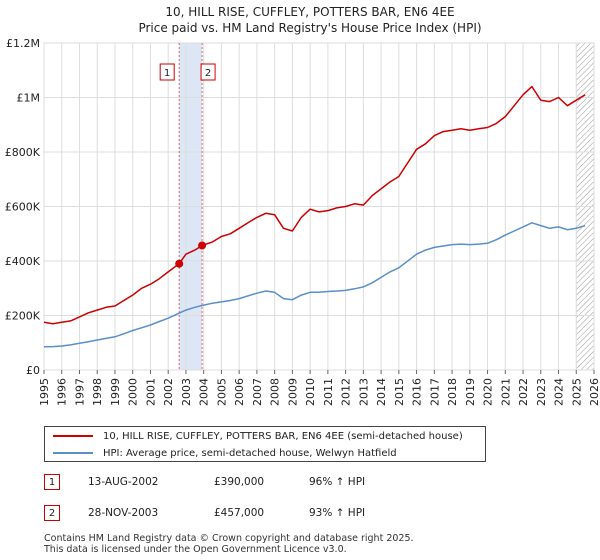 The width and height of the screenshot is (600, 560). Describe the element at coordinates (594, 392) in the screenshot. I see `x-tick-label: 2026` at that location.